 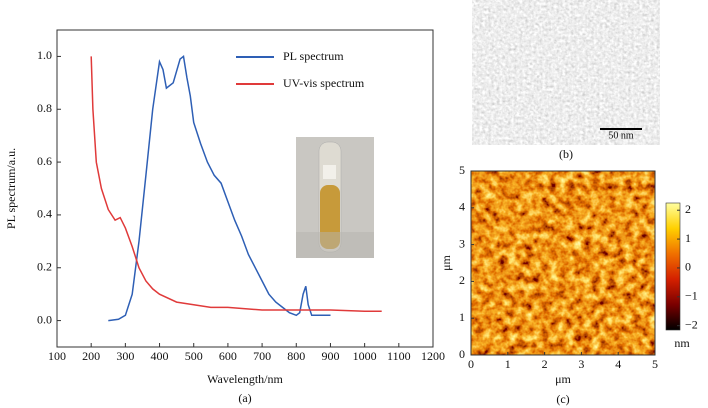 What do you see at coordinates (91, 356) in the screenshot?
I see `x-tick-label: 200` at bounding box center [91, 356].